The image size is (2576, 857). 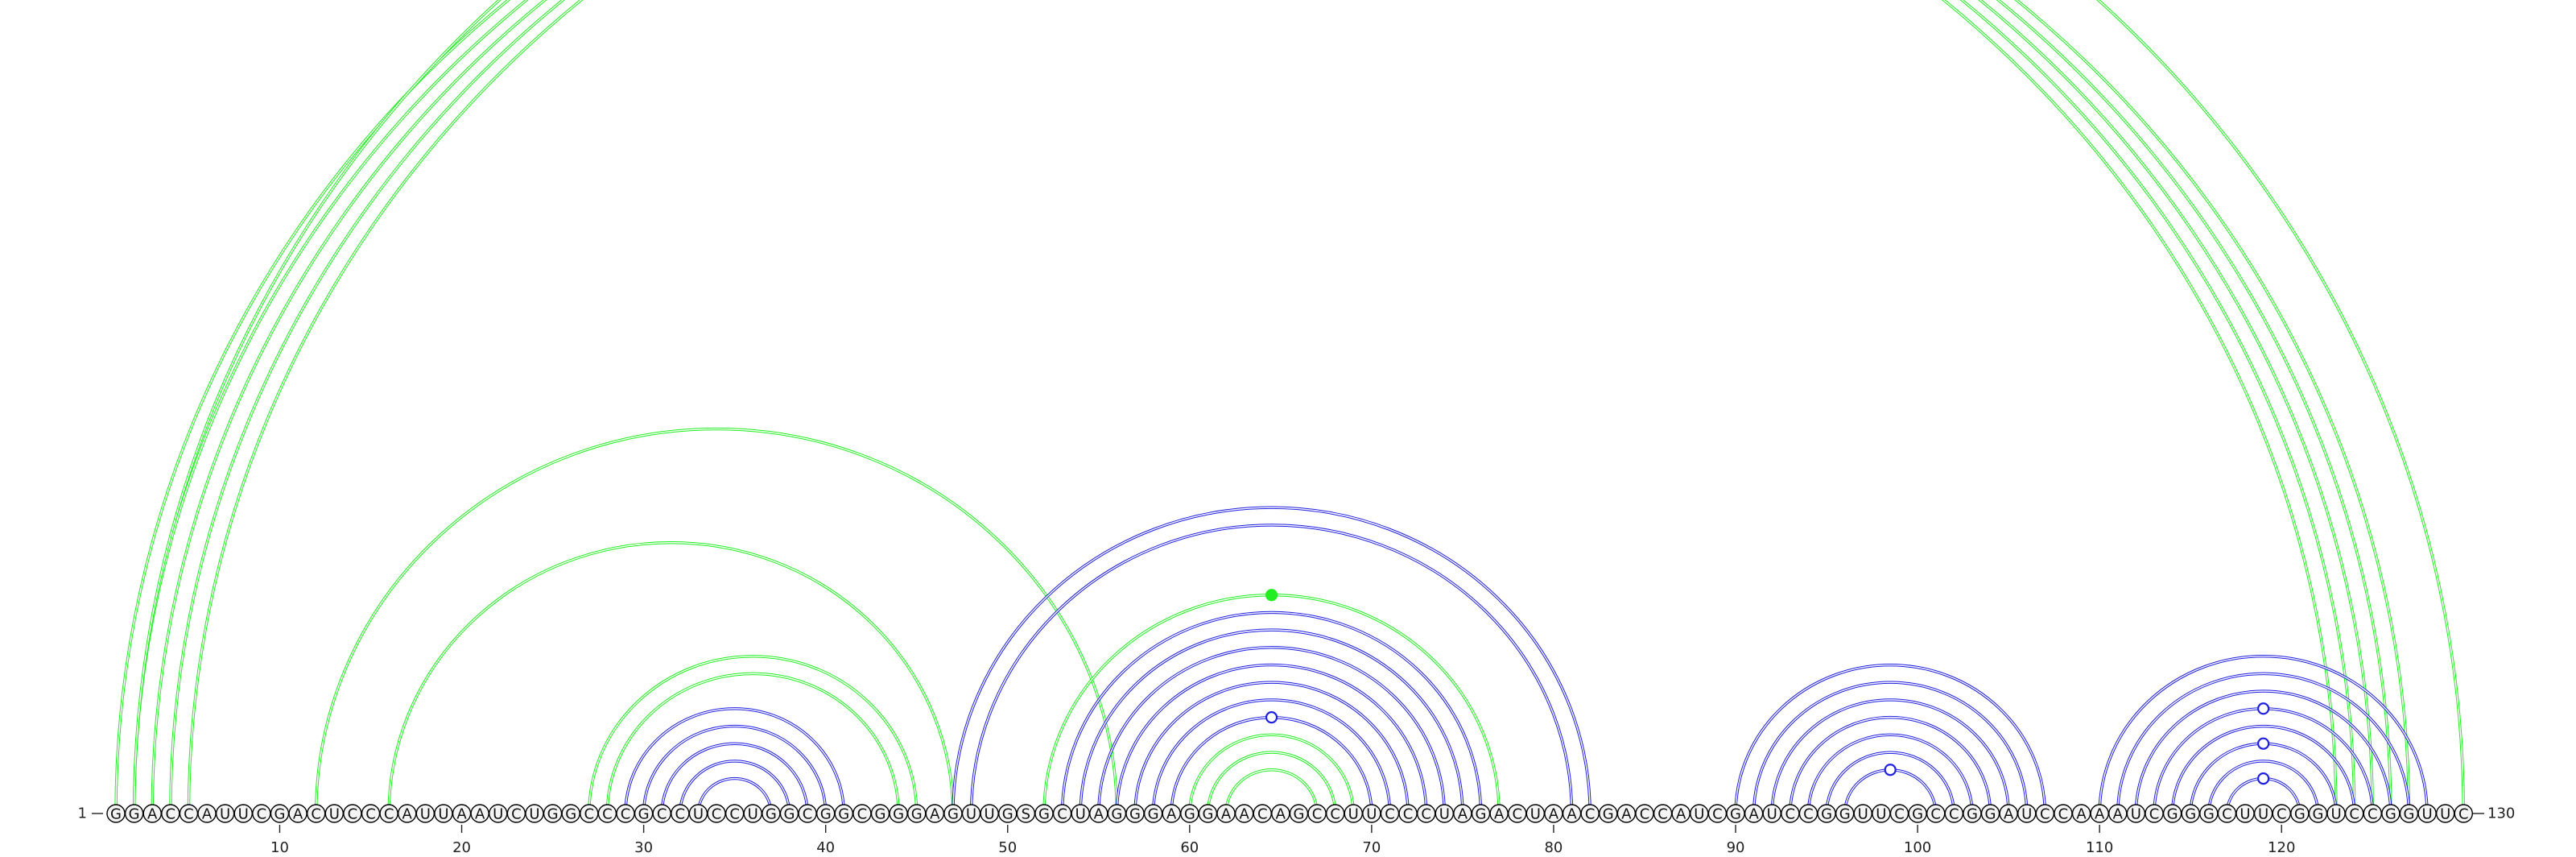 What do you see at coordinates (2099, 847) in the screenshot?
I see `tick-label: 110` at bounding box center [2099, 847].